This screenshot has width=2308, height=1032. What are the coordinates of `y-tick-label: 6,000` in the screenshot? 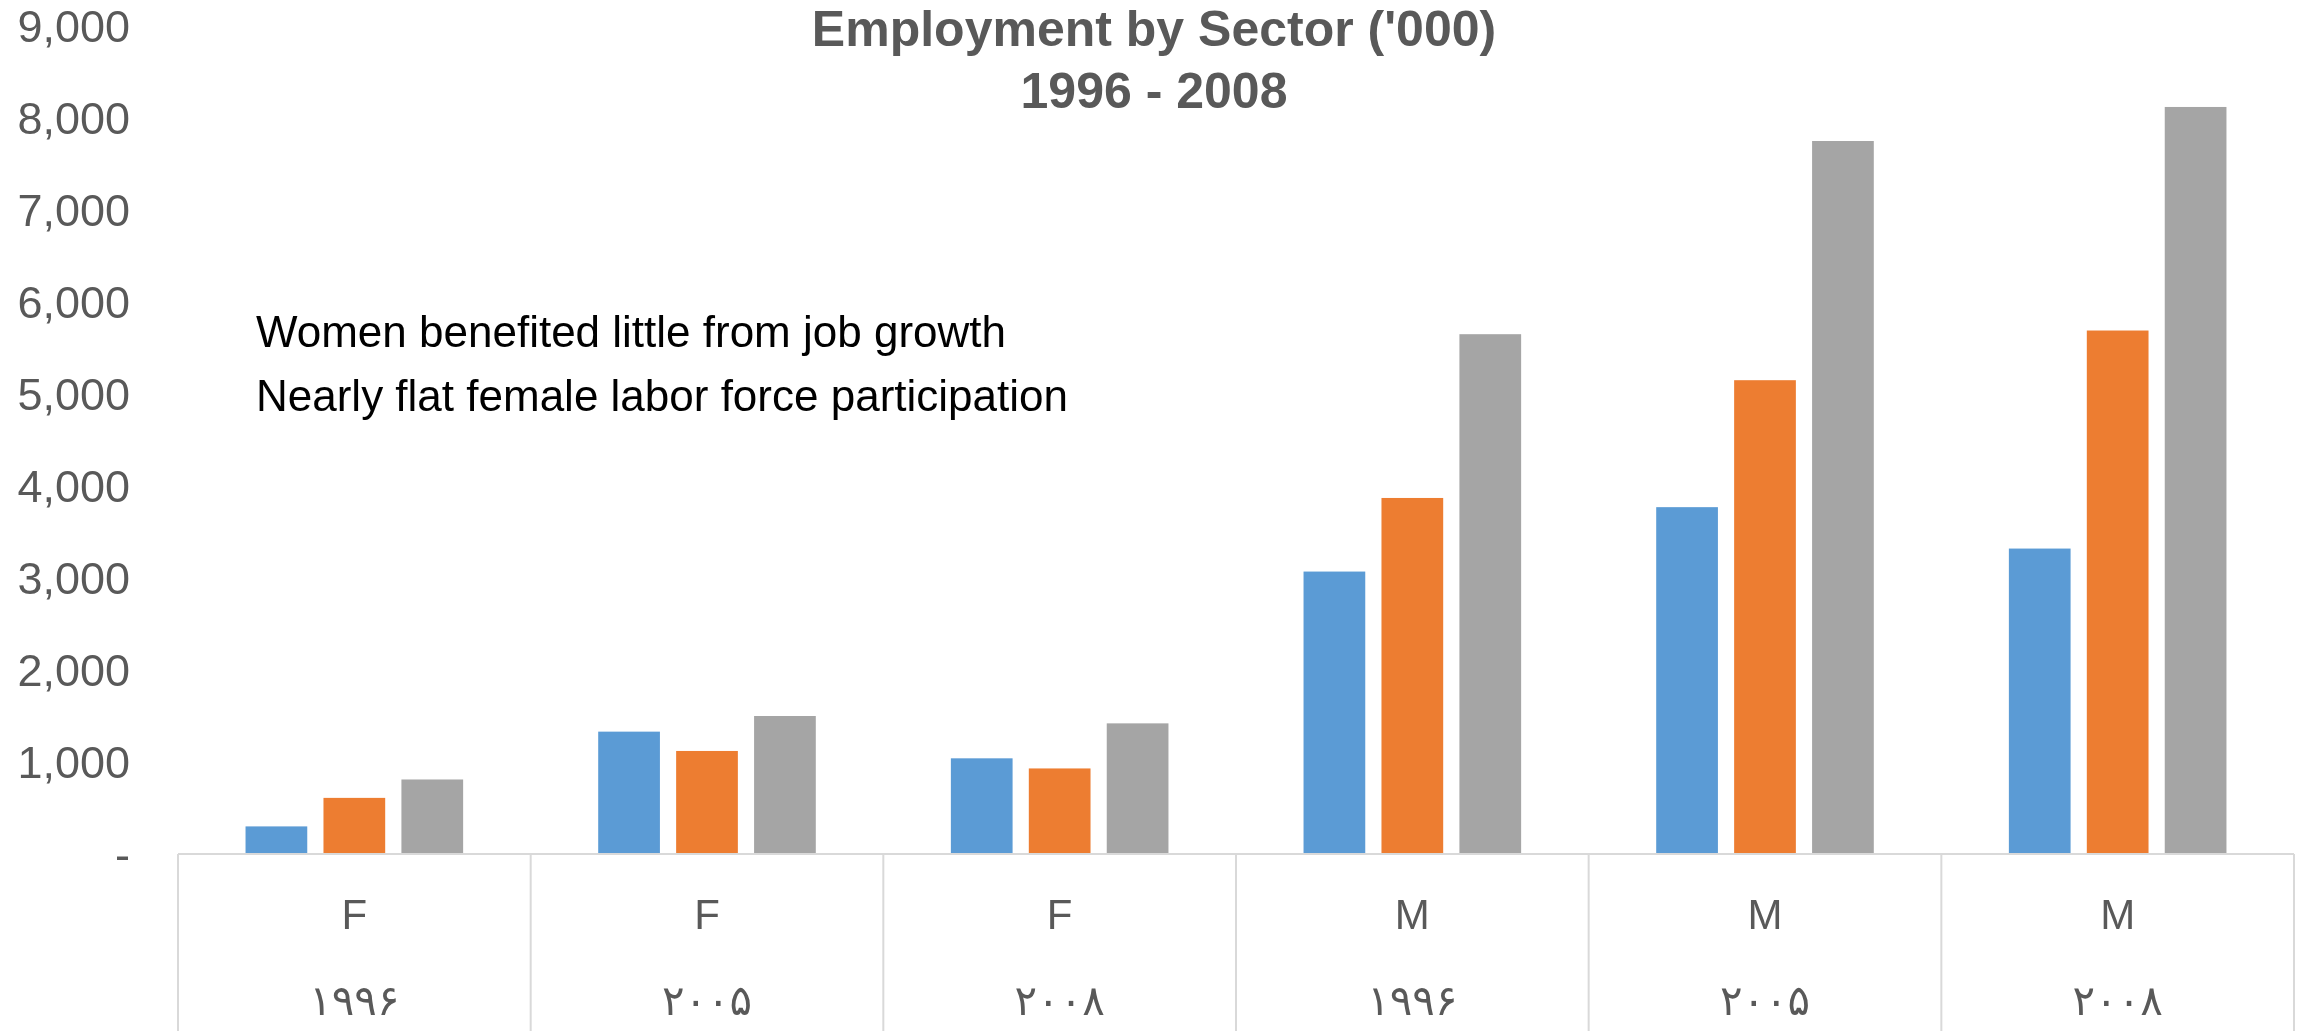 It's located at (73, 302).